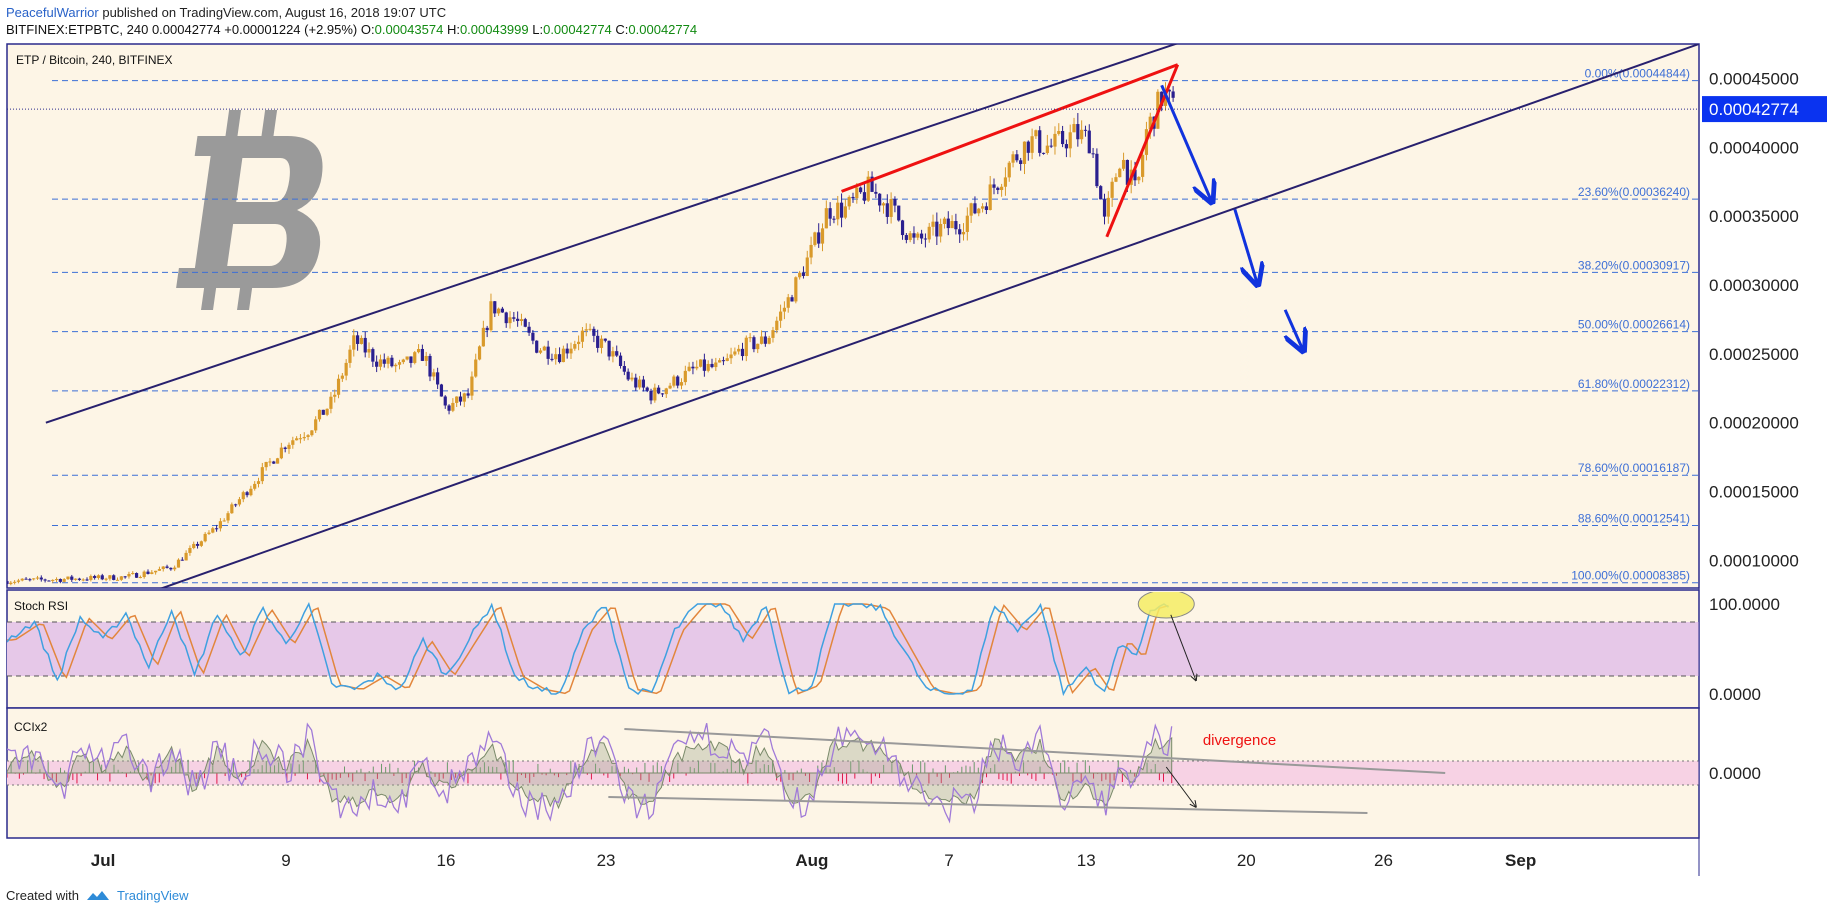  I want to click on open-label: O:, so click(367, 29).